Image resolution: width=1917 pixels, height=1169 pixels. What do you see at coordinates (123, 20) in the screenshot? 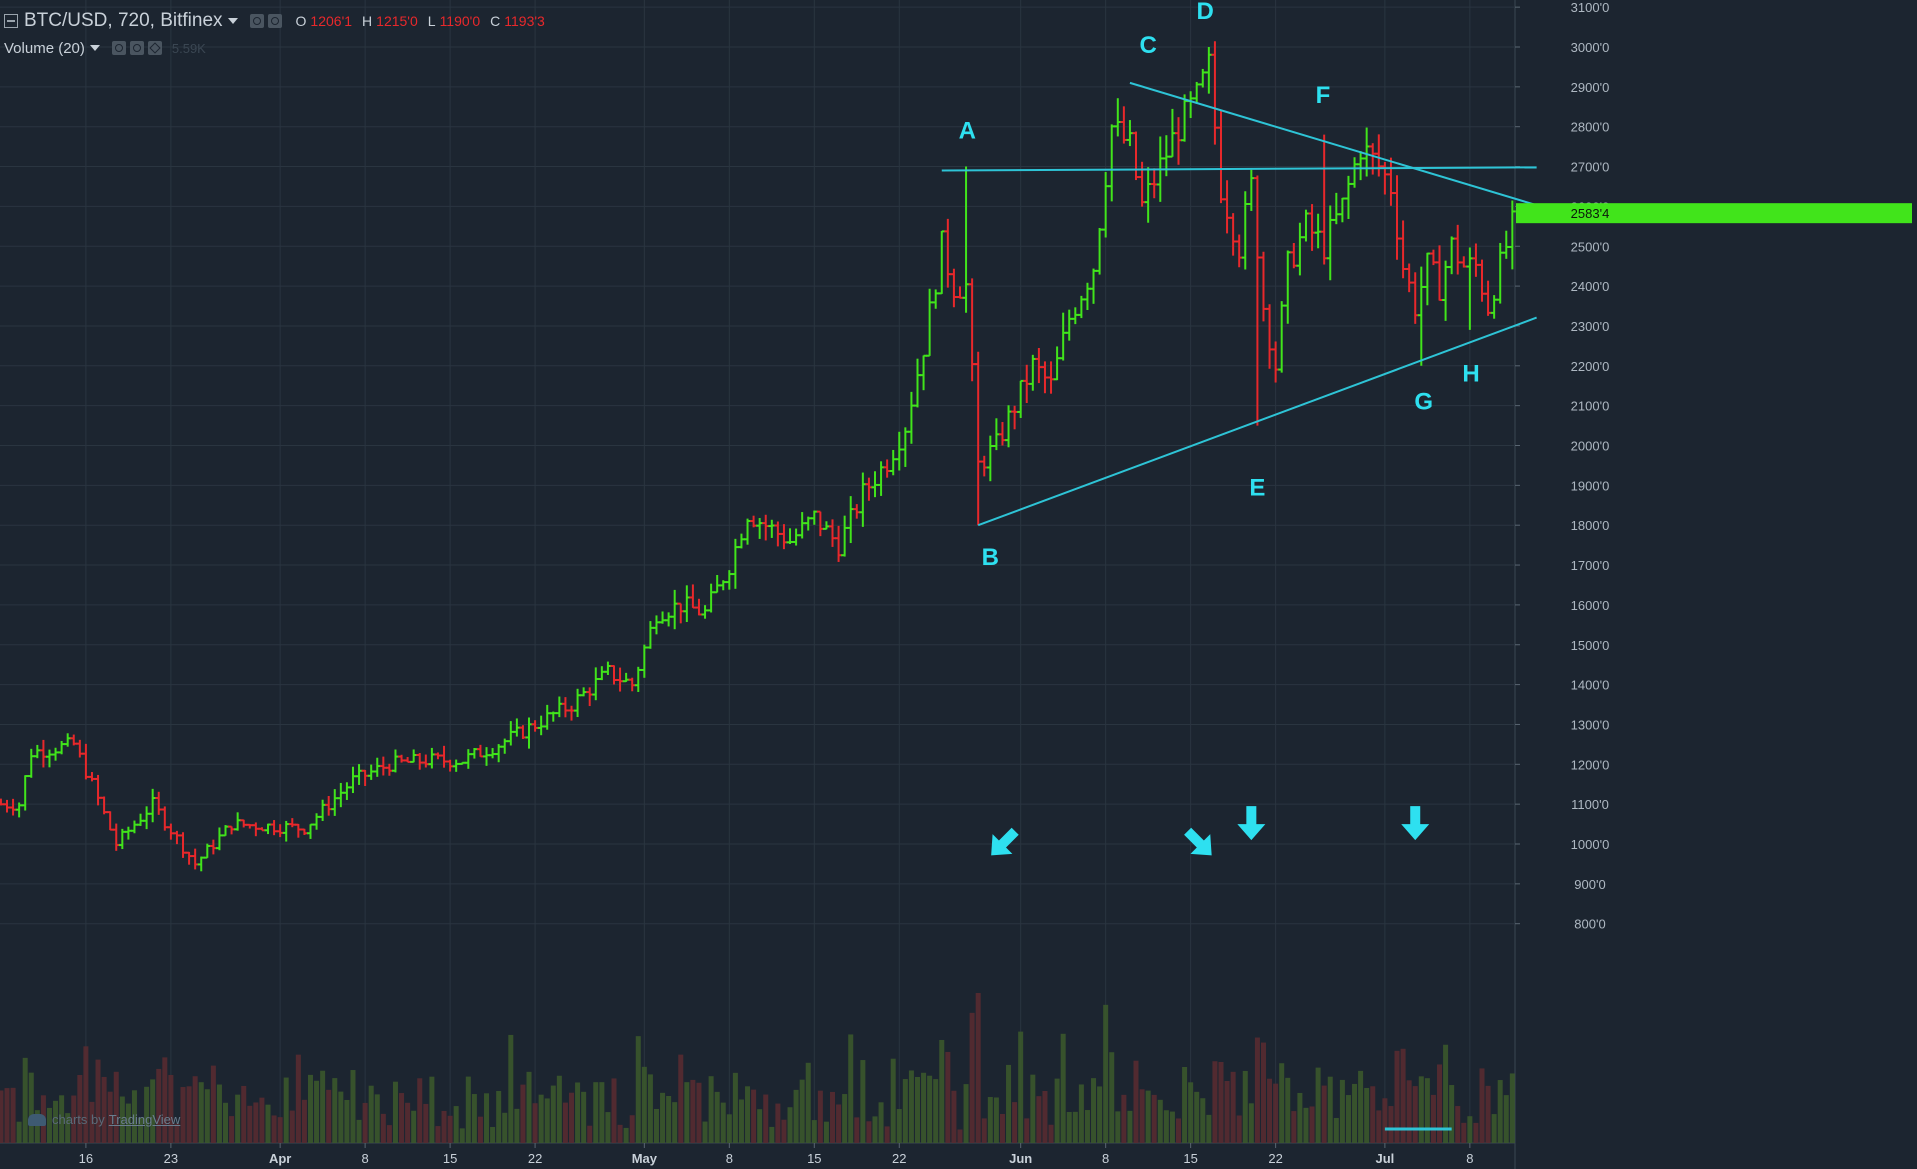
I see `symbol-title: BTC/USD, 720, Bitfinex` at bounding box center [123, 20].